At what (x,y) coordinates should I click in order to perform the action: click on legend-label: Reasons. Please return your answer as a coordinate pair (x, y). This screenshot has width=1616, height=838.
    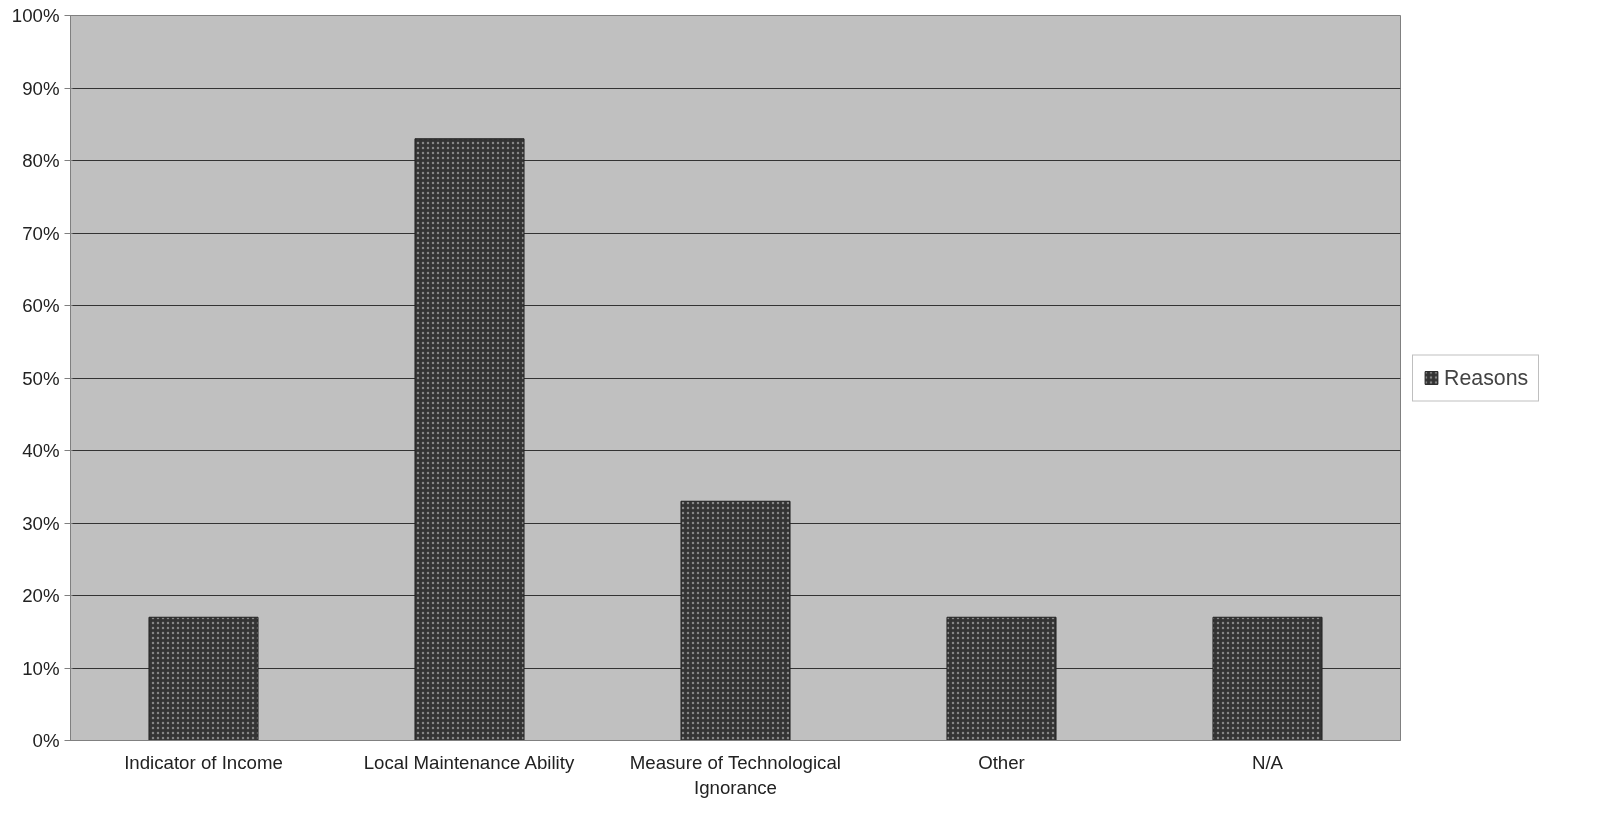
    Looking at the image, I should click on (1486, 377).